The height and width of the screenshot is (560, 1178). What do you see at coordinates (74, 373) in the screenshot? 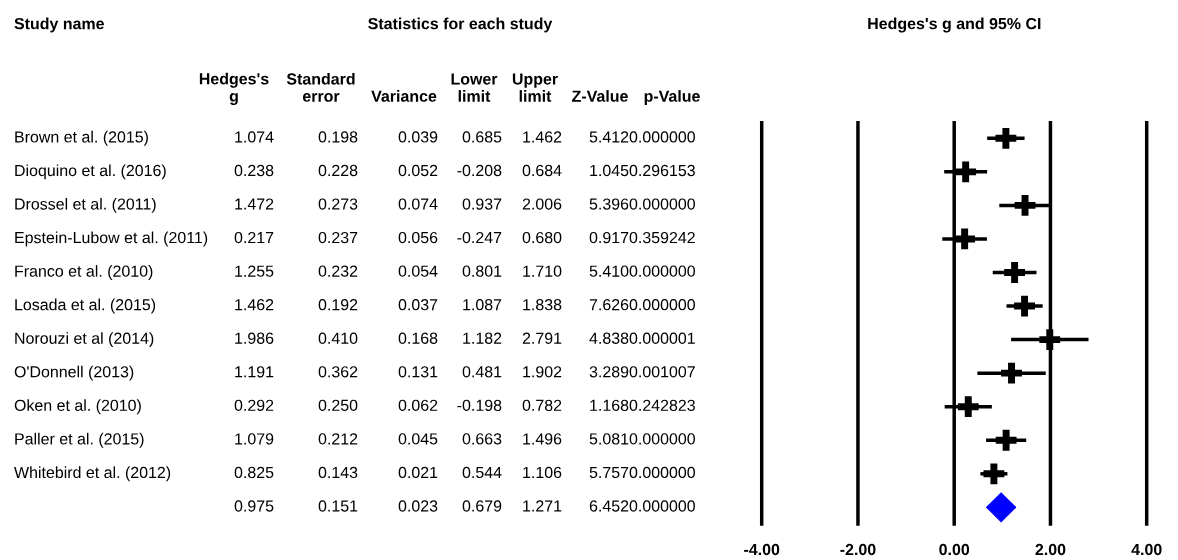
I see `category-label: O'Donnell (2013)` at bounding box center [74, 373].